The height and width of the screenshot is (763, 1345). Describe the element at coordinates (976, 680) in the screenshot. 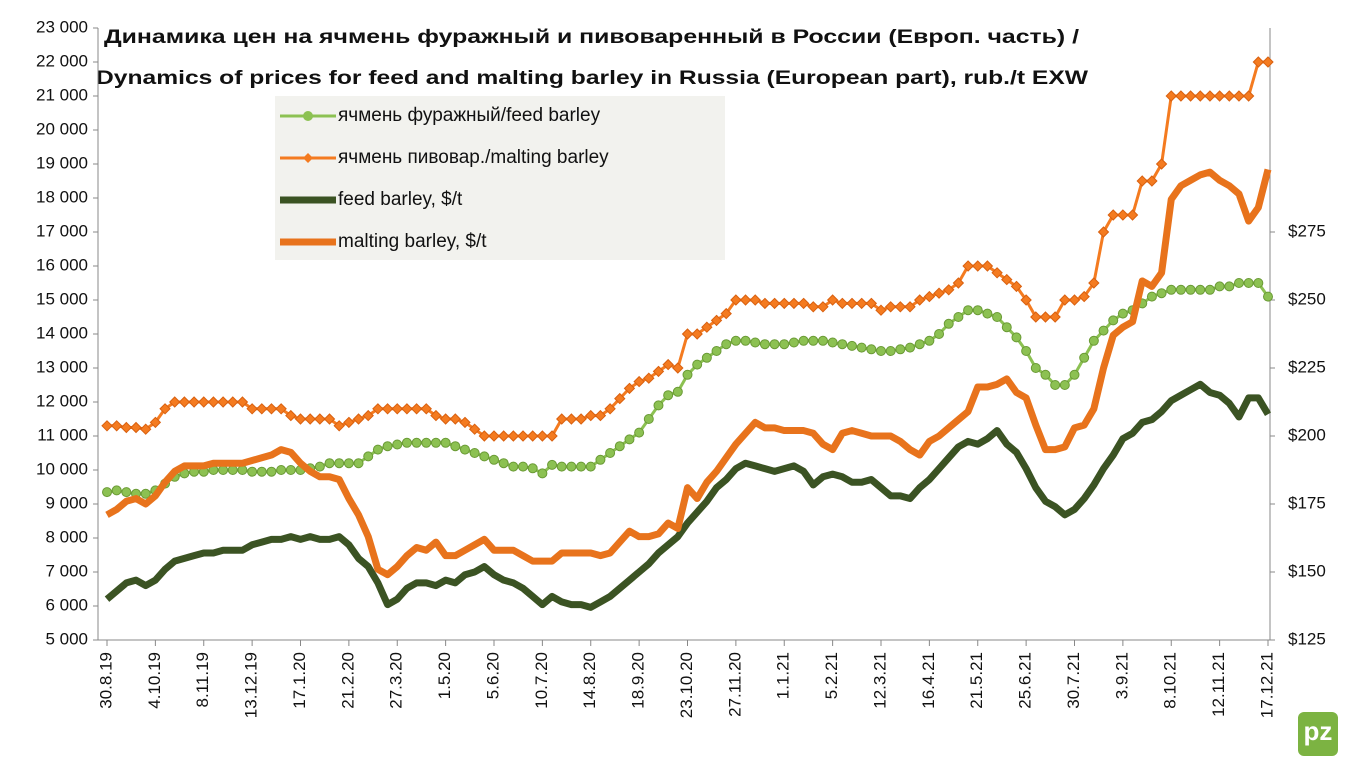

I see `x-tick-label: 21.5.21` at that location.